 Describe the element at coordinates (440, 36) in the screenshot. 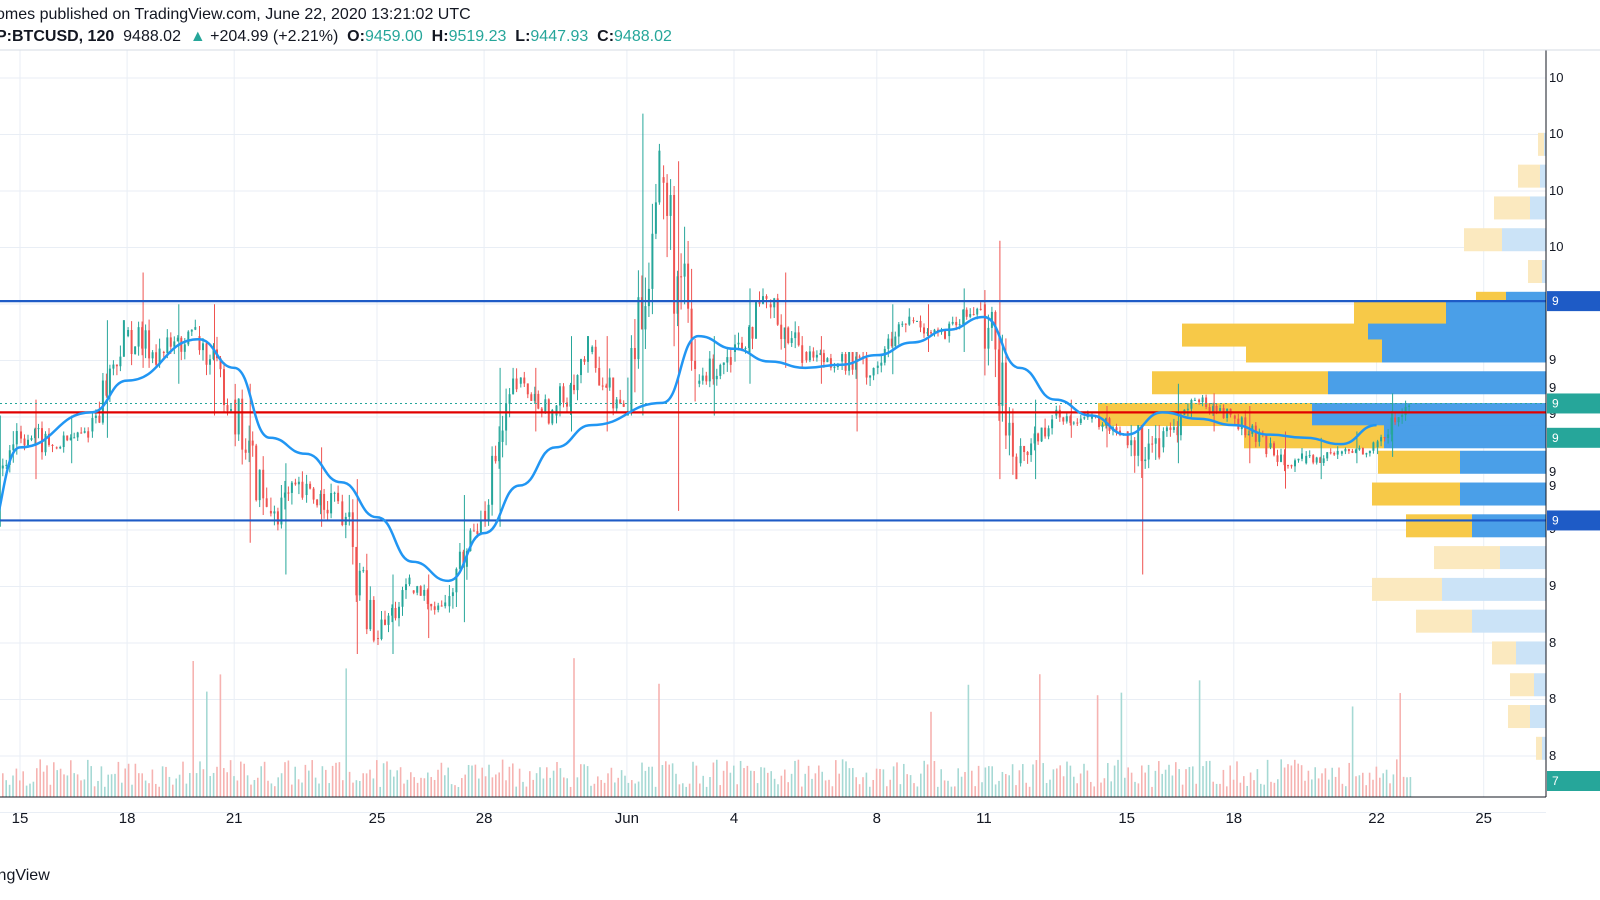

I see `high-label: H:` at that location.